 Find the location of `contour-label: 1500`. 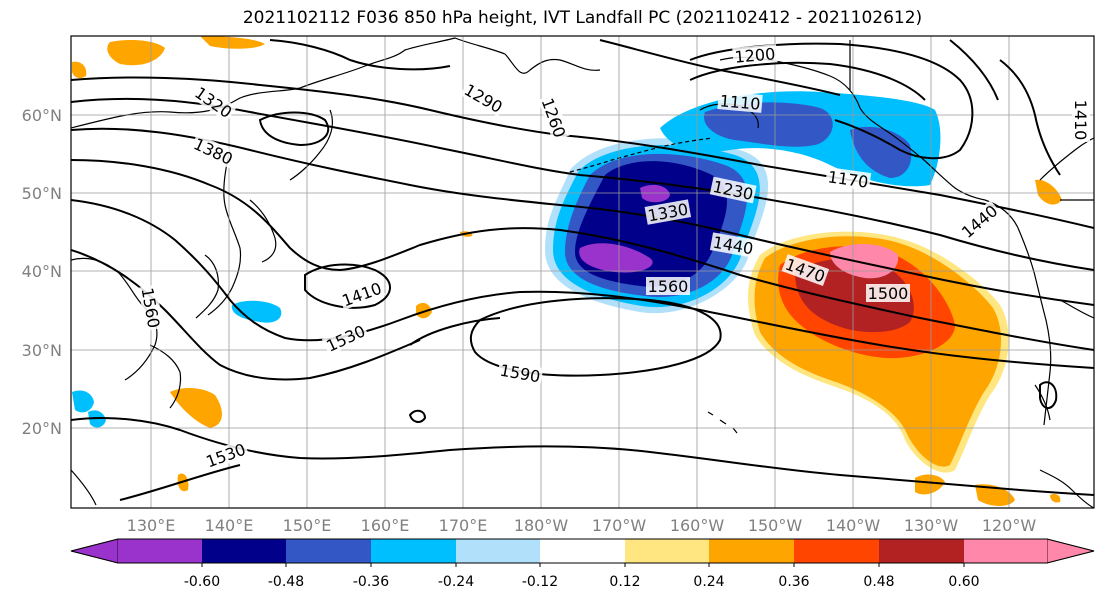

contour-label: 1500 is located at coordinates (888, 293).